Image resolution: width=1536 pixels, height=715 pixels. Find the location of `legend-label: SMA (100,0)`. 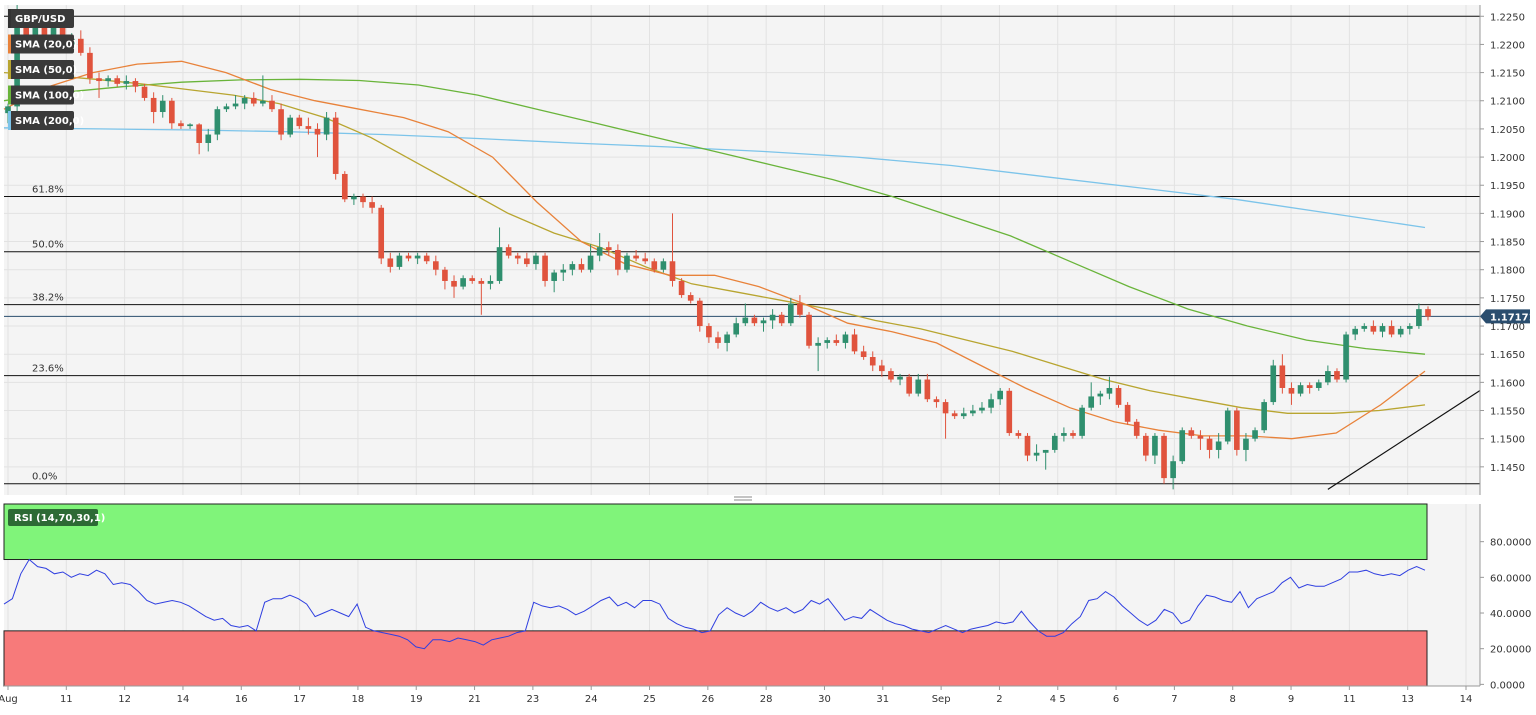

legend-label: SMA (100,0) is located at coordinates (49, 96).